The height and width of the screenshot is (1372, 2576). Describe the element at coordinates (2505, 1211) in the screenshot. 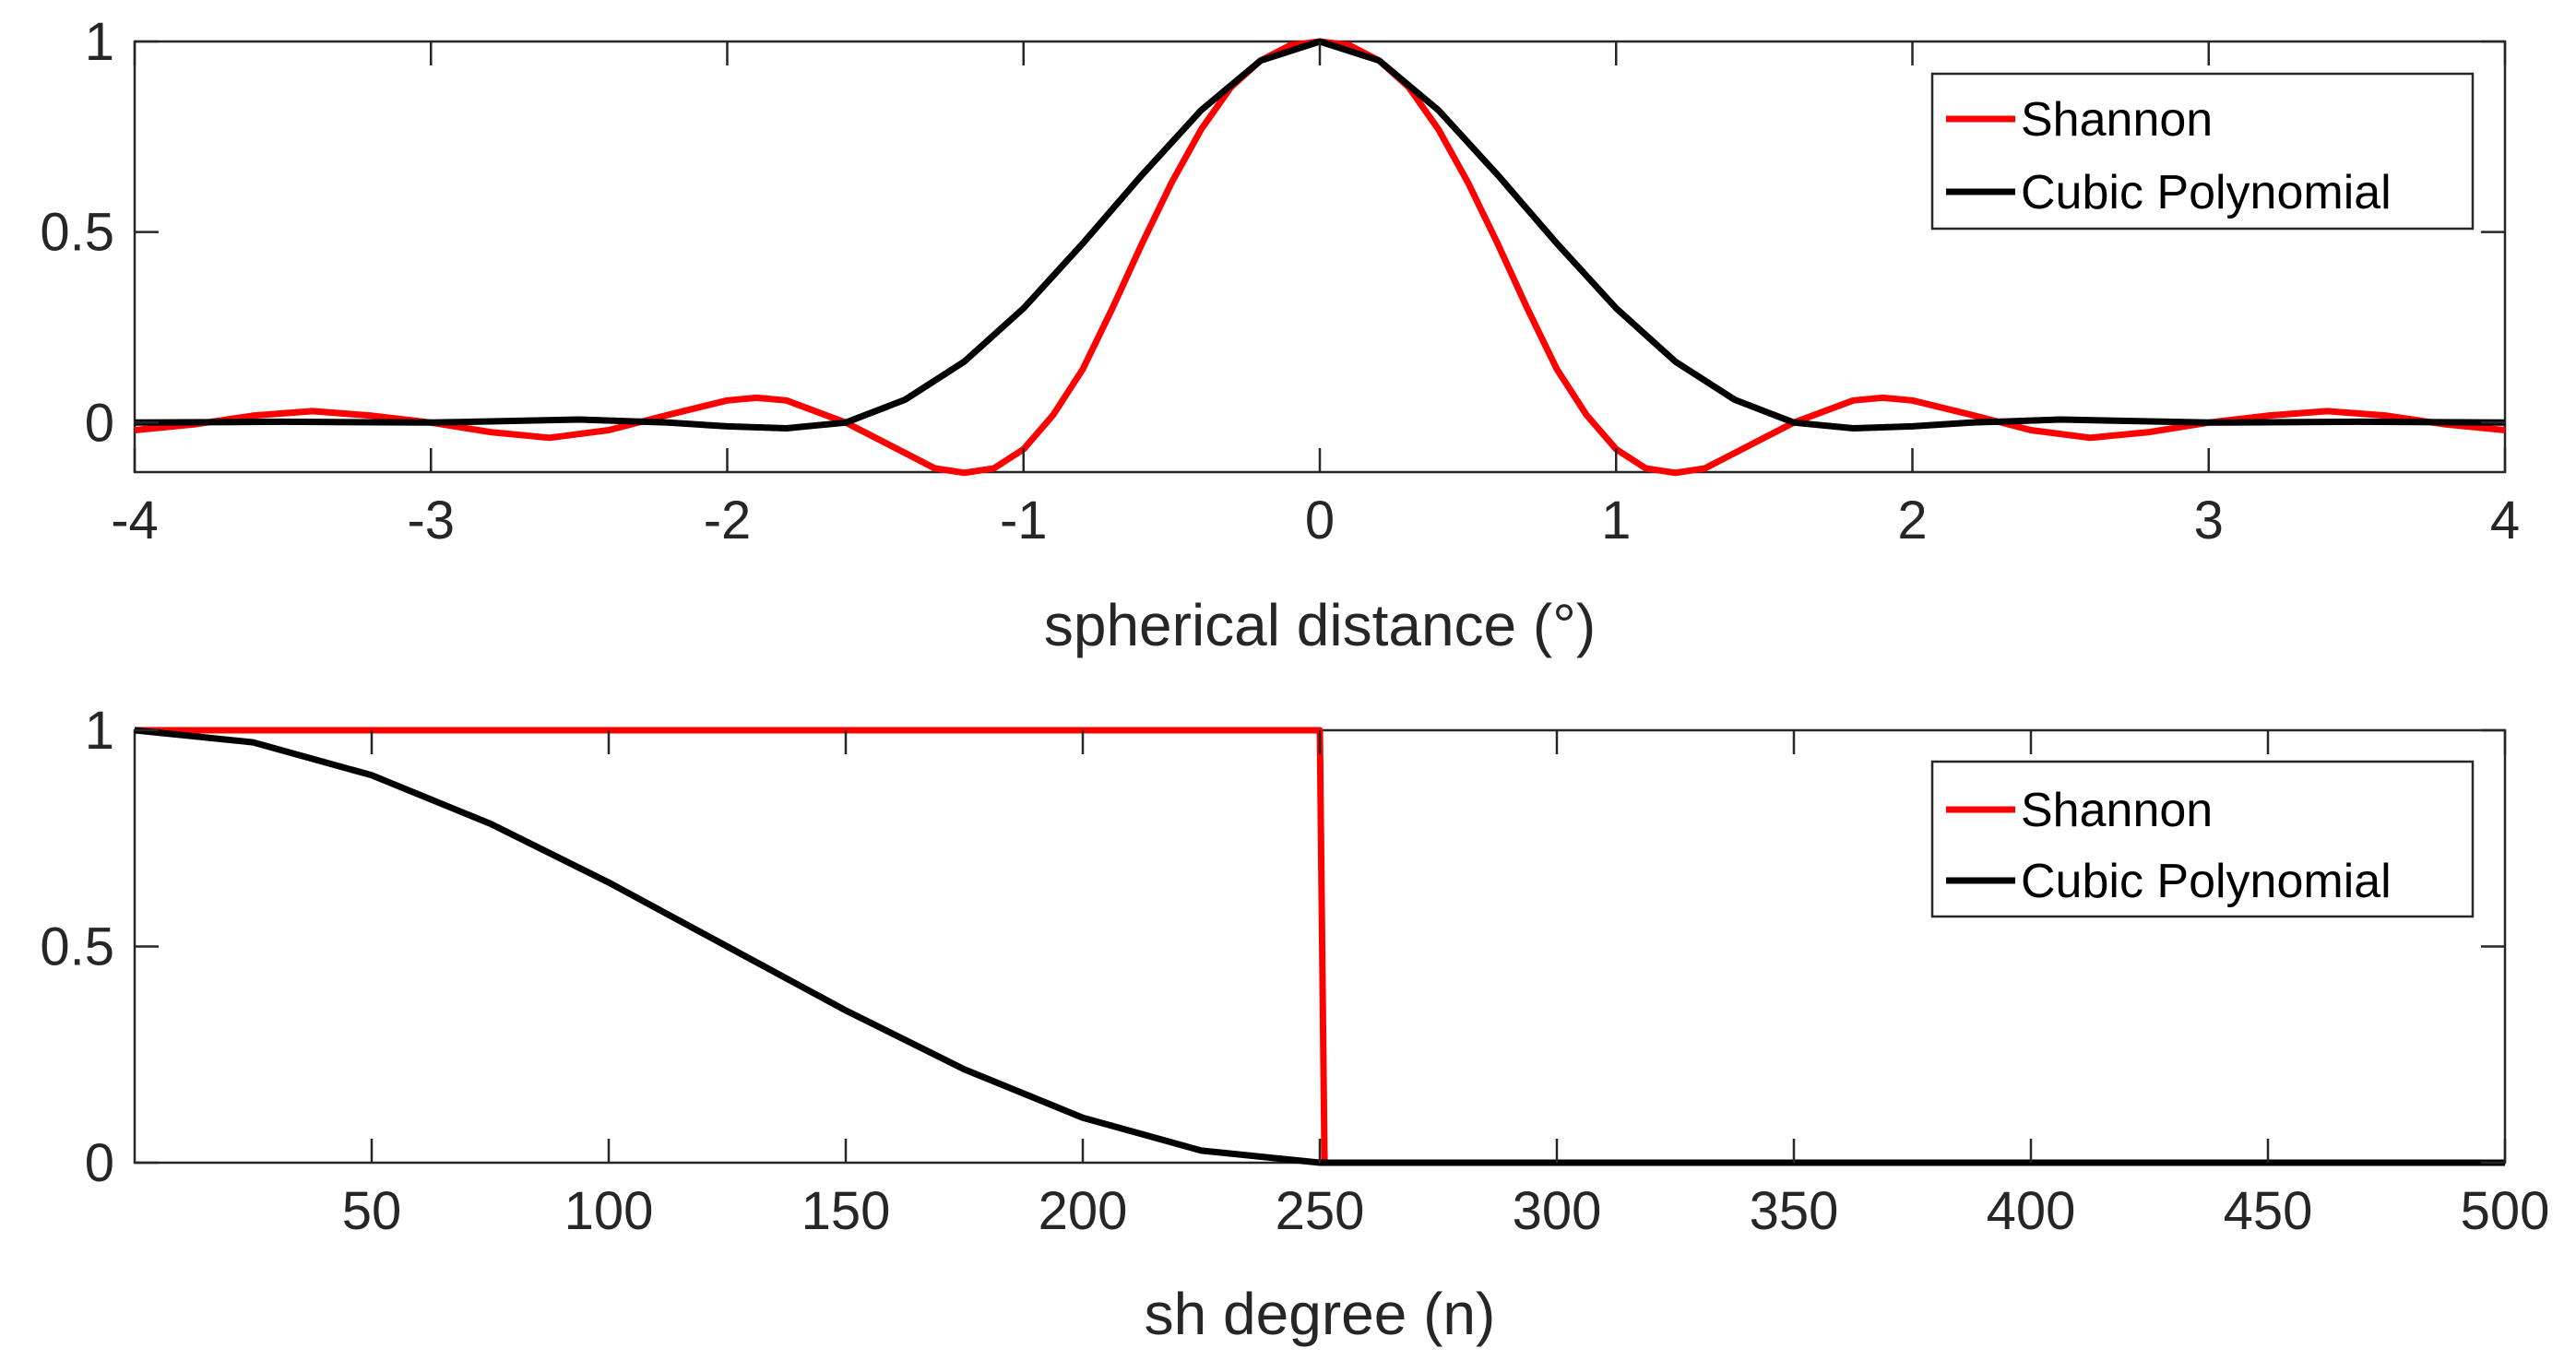

I see `x-tick-label: 500` at that location.